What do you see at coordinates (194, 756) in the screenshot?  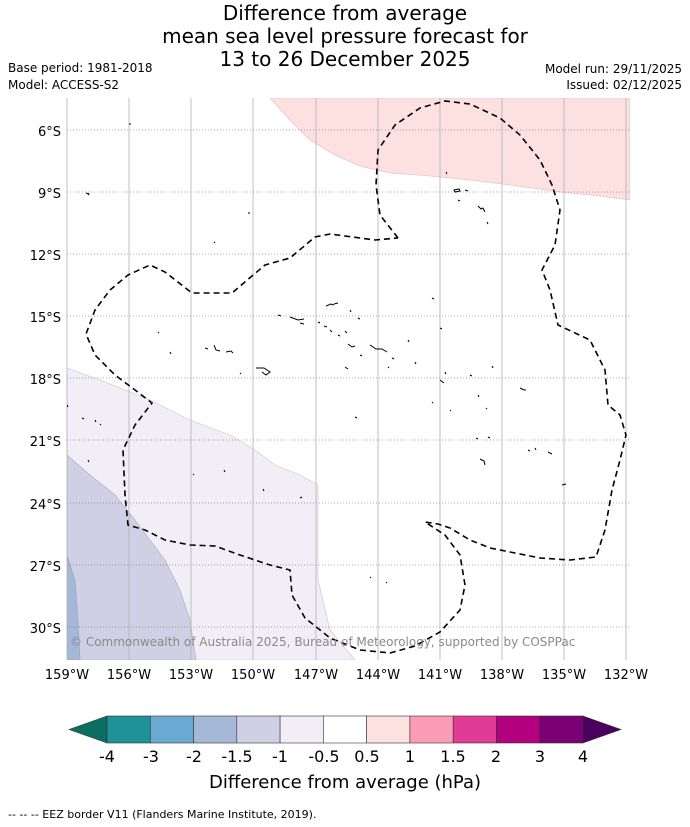 I see `colorbar-tick: -2` at bounding box center [194, 756].